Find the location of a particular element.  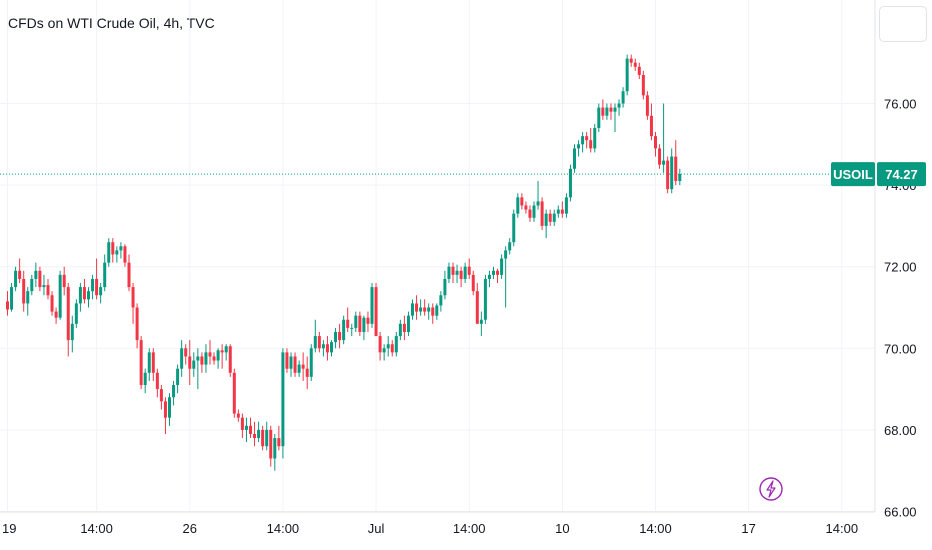

lightning-icon is located at coordinates (771, 489).